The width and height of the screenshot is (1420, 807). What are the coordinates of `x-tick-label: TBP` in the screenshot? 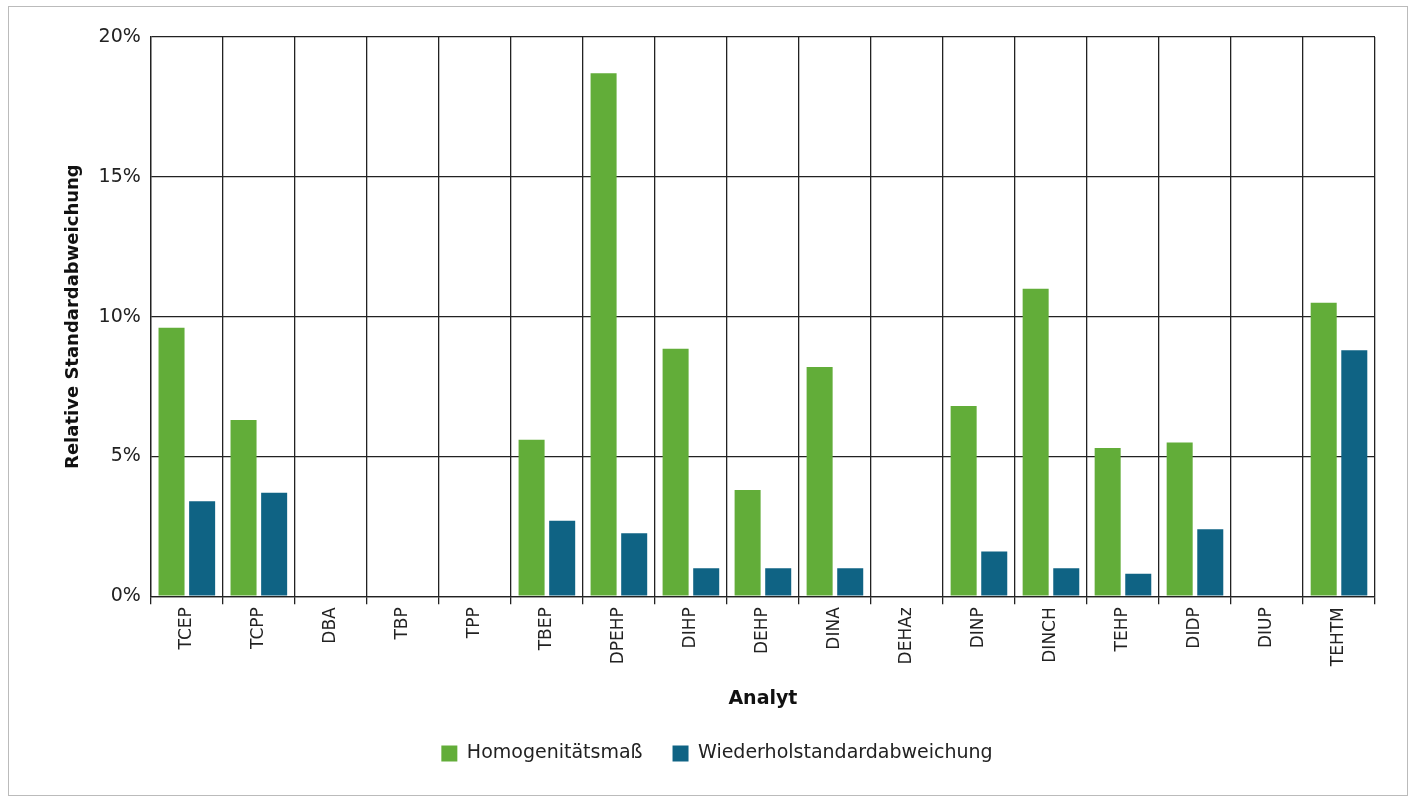 It's located at (401, 624).